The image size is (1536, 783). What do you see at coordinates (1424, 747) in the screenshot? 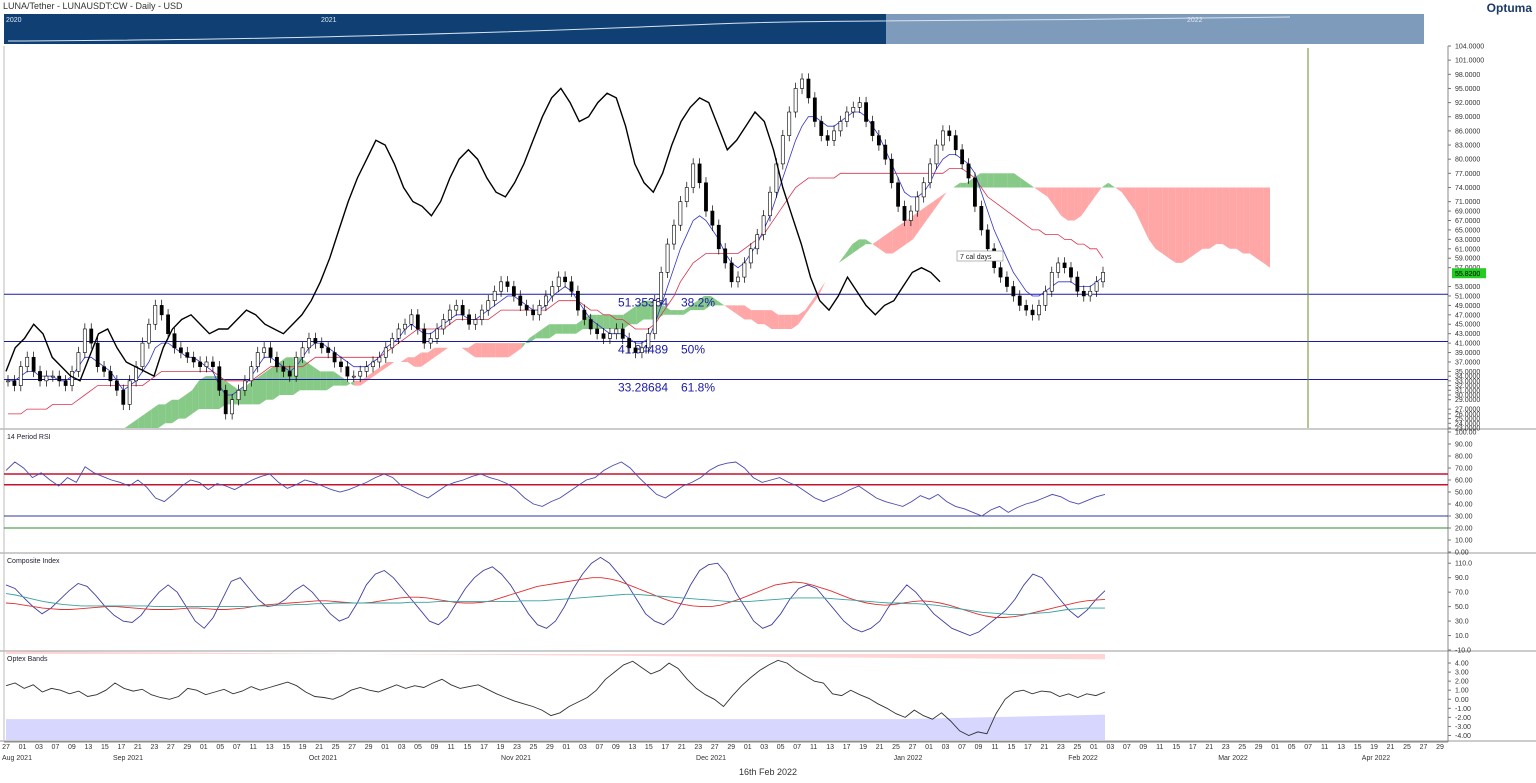
I see `x-day-label: 27` at bounding box center [1424, 747].